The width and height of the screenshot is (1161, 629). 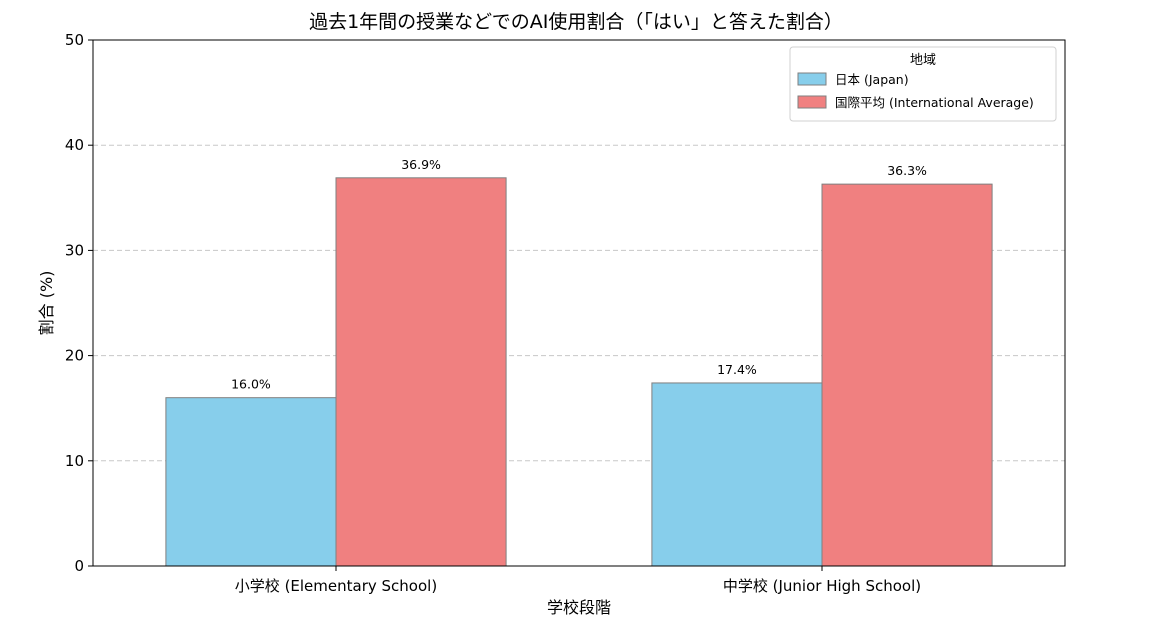 What do you see at coordinates (79, 303) in the screenshot?
I see `y-axis-ticks: 0 10 20 30 40 50` at bounding box center [79, 303].